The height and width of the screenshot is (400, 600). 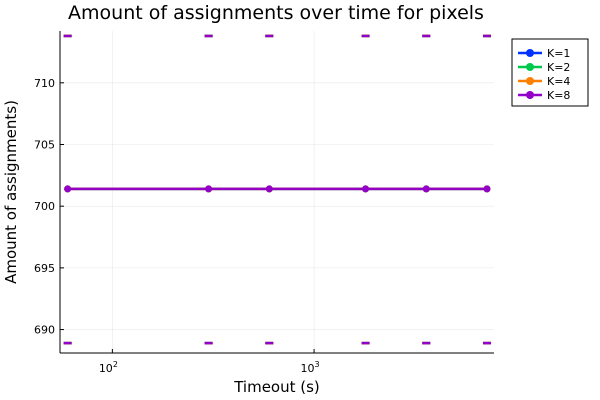 I want to click on legend-label: K=4, so click(x=558, y=81).